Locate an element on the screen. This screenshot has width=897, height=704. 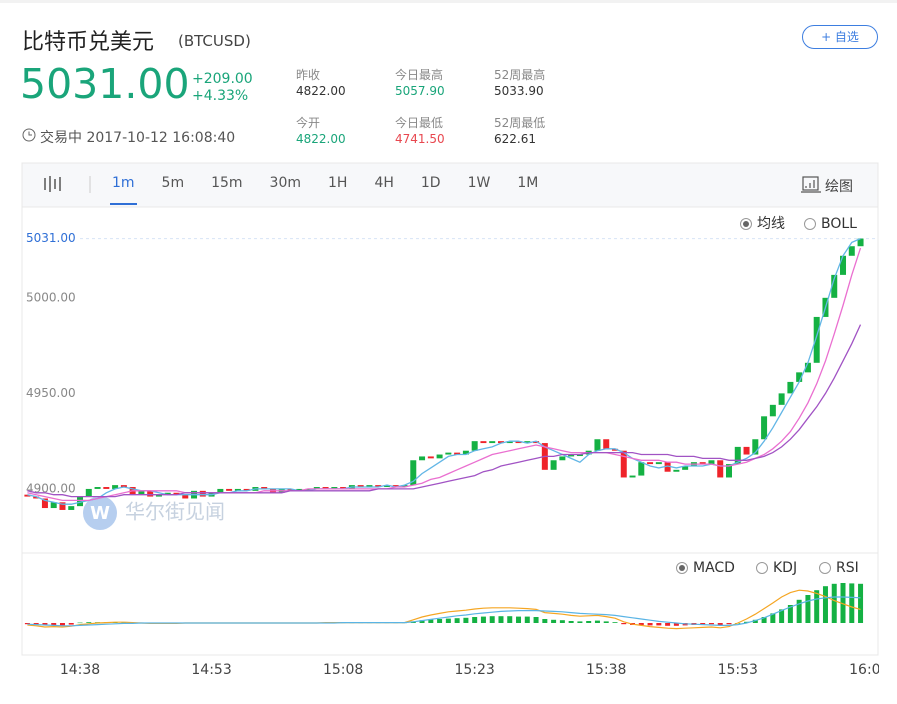
indicator-option: BOLL is located at coordinates (831, 224).